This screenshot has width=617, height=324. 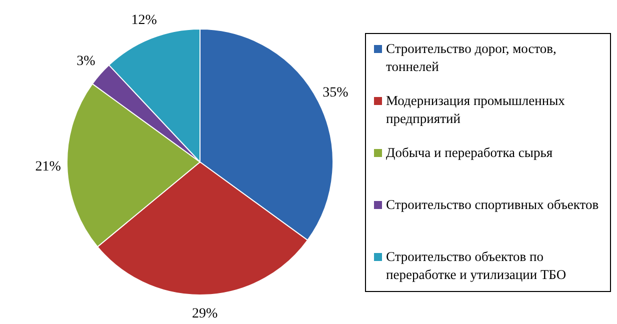 I want to click on data-label: 35%, so click(x=335, y=92).